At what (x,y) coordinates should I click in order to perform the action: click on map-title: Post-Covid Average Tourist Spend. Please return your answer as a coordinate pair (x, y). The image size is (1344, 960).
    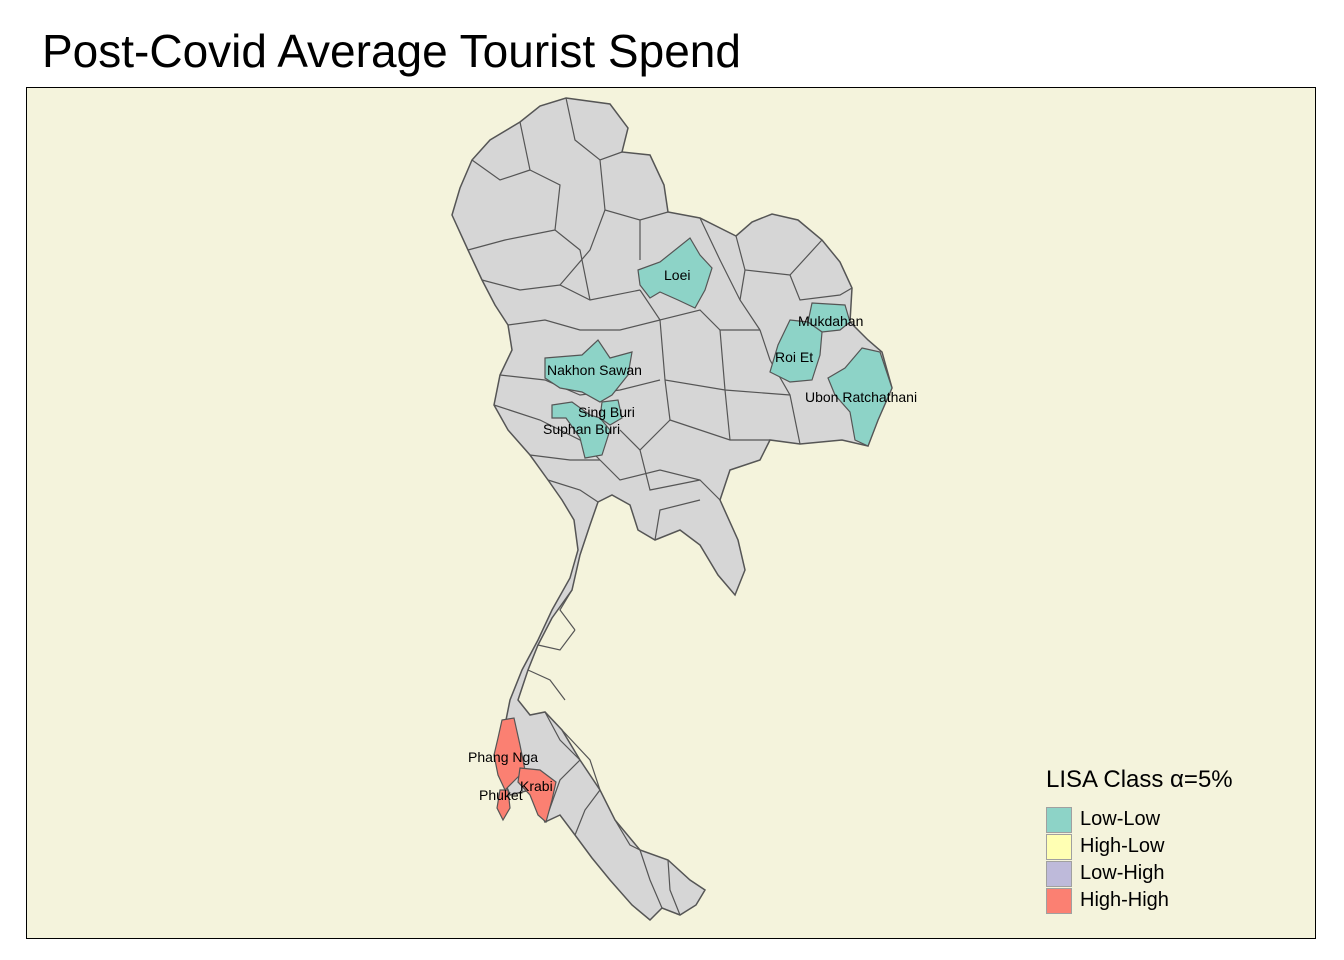
    Looking at the image, I should click on (391, 51).